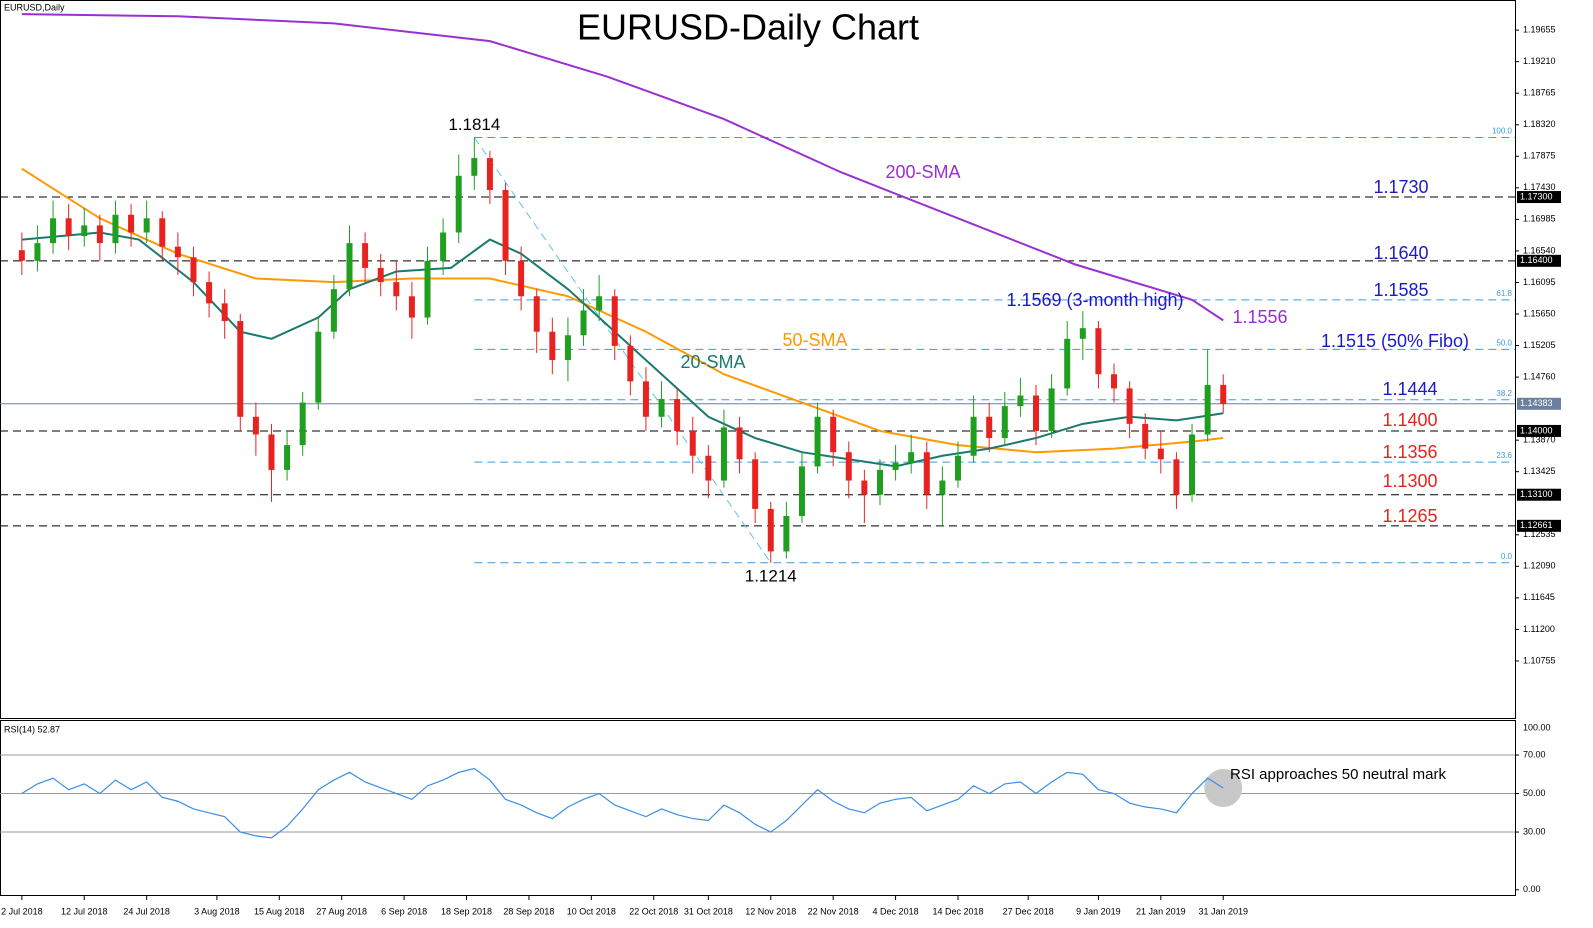 Image resolution: width=1593 pixels, height=928 pixels. What do you see at coordinates (1539, 93) in the screenshot?
I see `y-tick-label: 1.18765` at bounding box center [1539, 93].